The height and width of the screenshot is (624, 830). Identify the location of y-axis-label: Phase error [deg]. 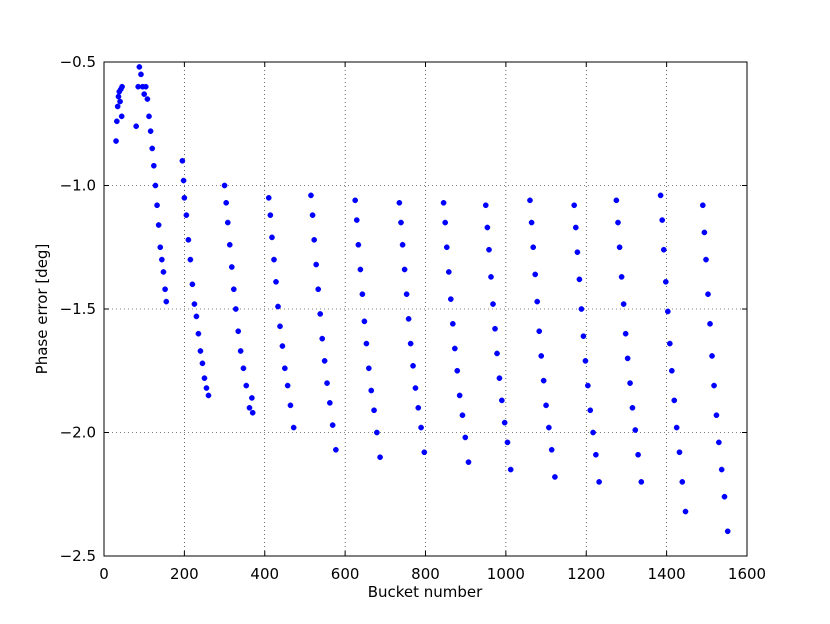
(42, 309).